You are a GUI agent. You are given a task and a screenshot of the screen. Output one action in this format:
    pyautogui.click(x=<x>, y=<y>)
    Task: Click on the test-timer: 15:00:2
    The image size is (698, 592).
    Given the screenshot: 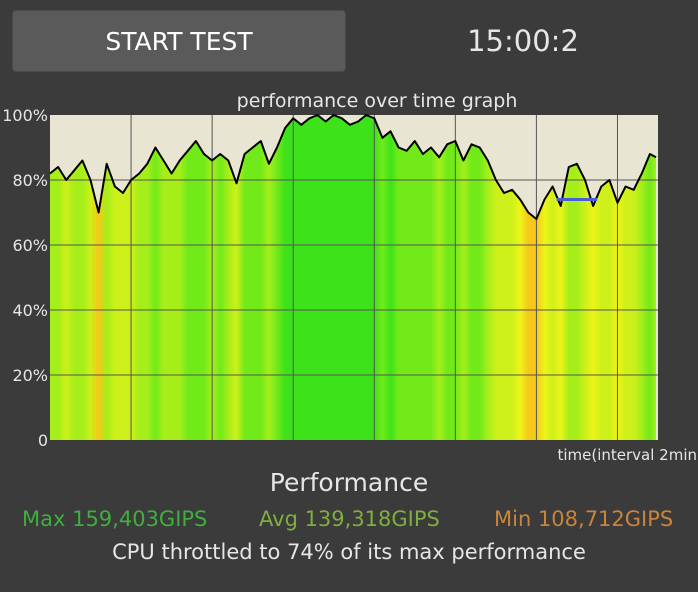 What is the action you would take?
    pyautogui.click(x=523, y=41)
    